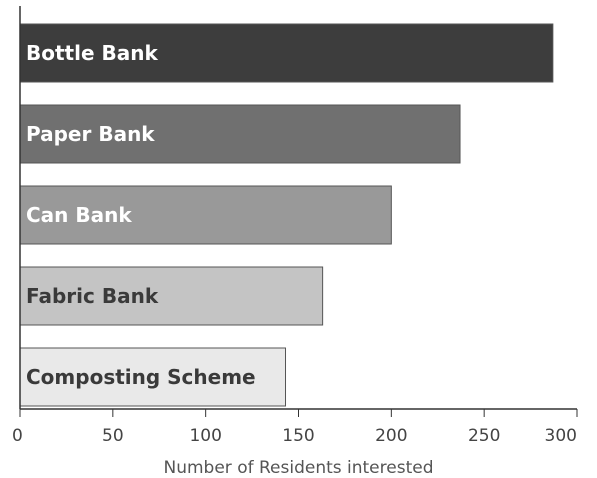 The image size is (597, 478). What do you see at coordinates (299, 468) in the screenshot?
I see `x-axis-title: Number of Residents interested` at bounding box center [299, 468].